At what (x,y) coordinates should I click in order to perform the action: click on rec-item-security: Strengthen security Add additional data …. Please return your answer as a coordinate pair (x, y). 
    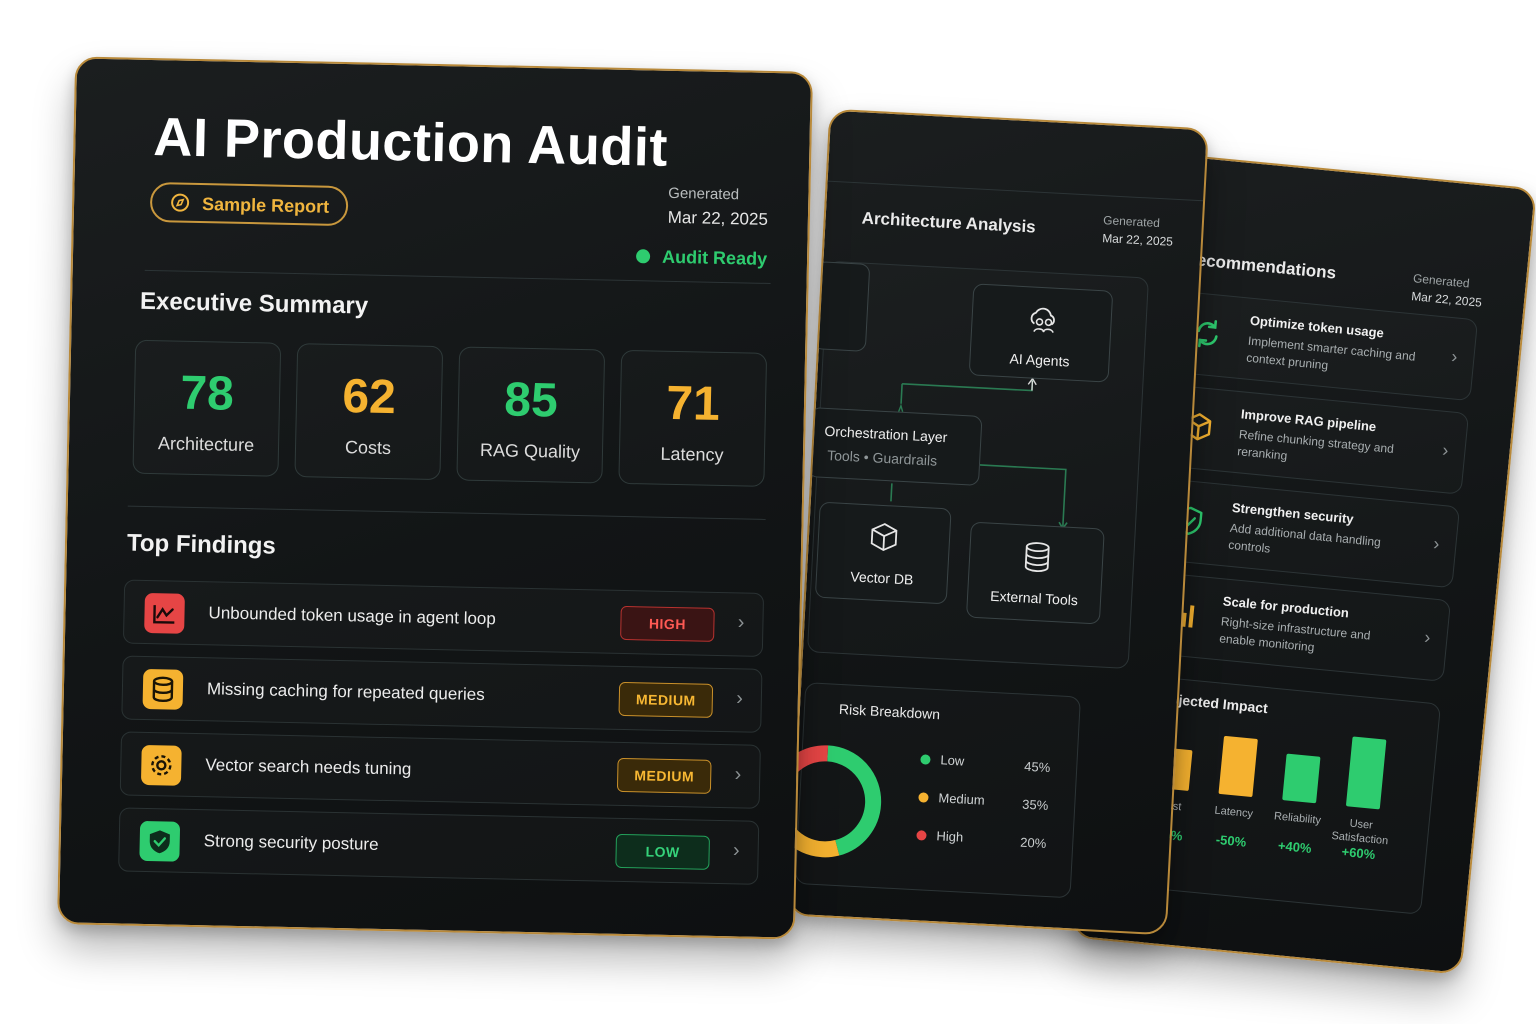
    Looking at the image, I should click on (1308, 533).